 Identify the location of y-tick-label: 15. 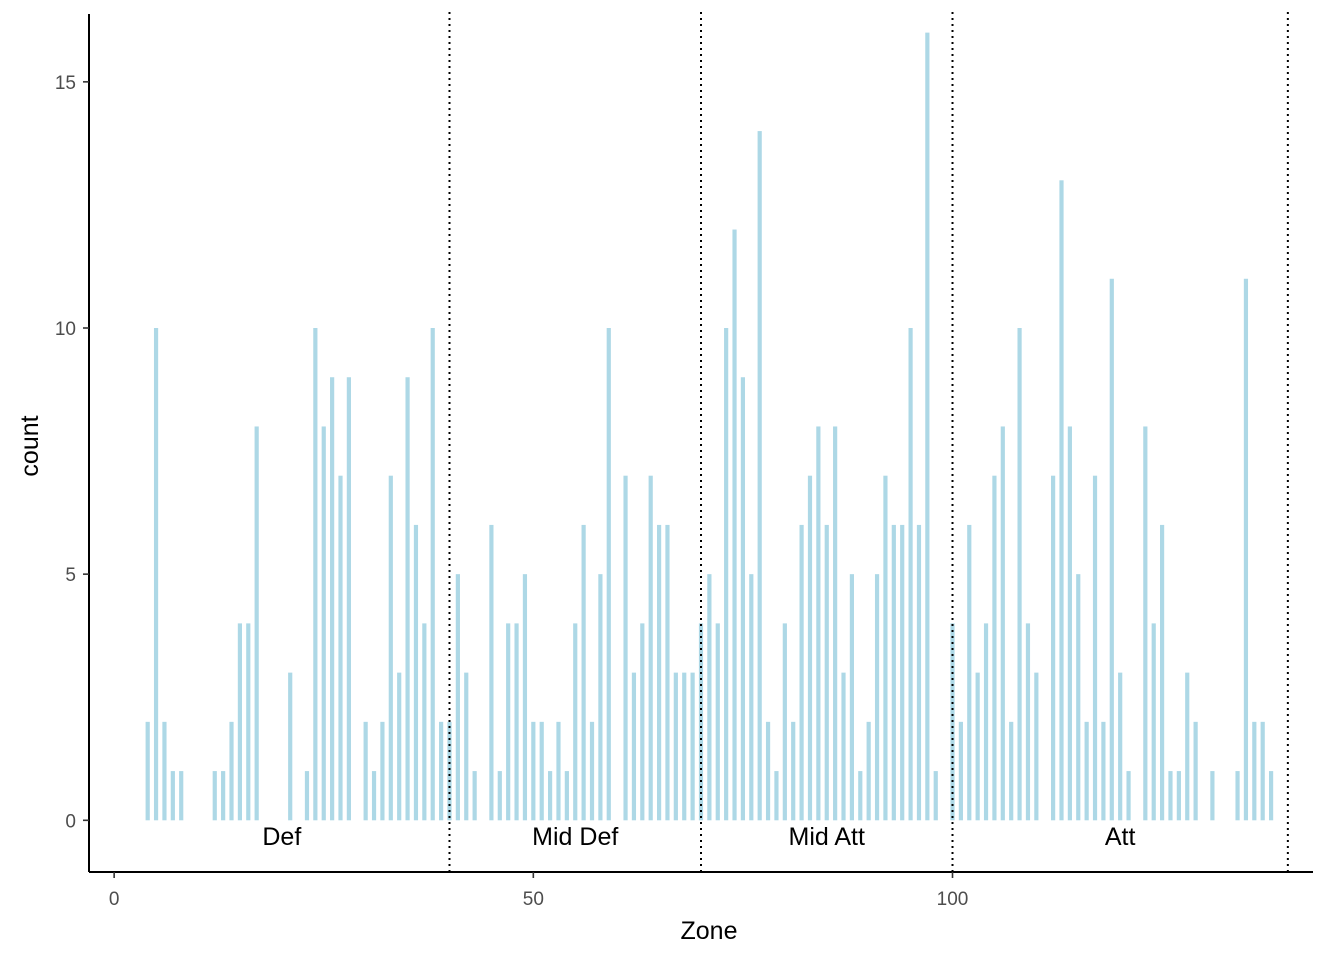
(65, 83).